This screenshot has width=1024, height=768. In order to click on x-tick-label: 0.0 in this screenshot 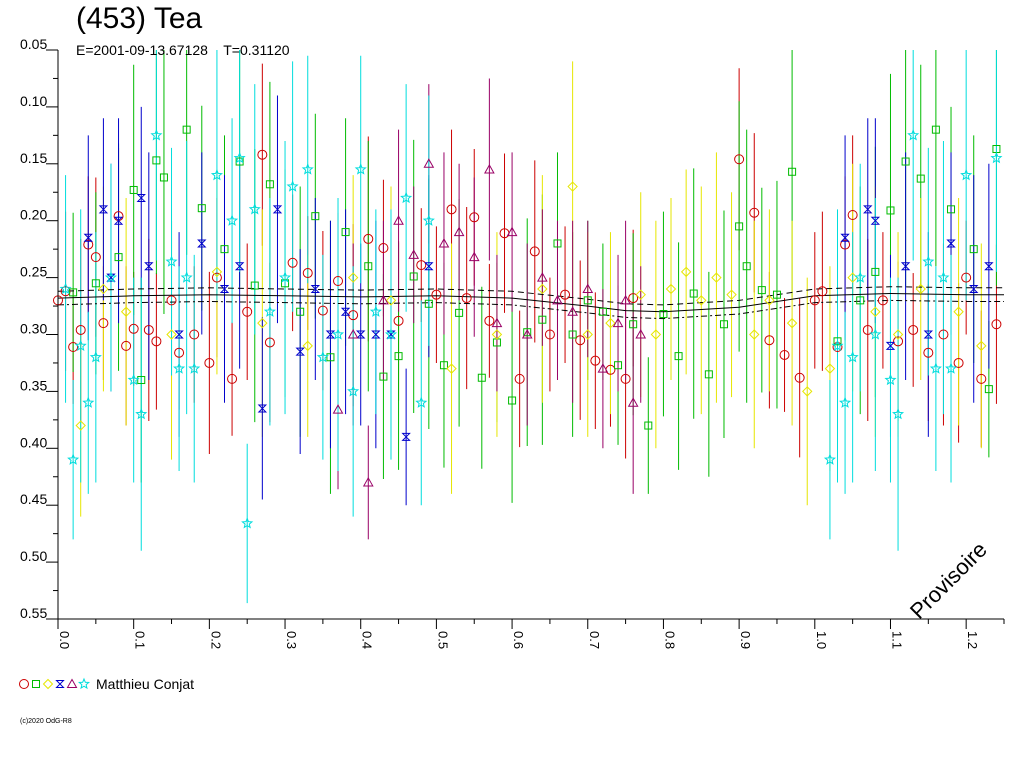, I will do `click(64, 640)`.